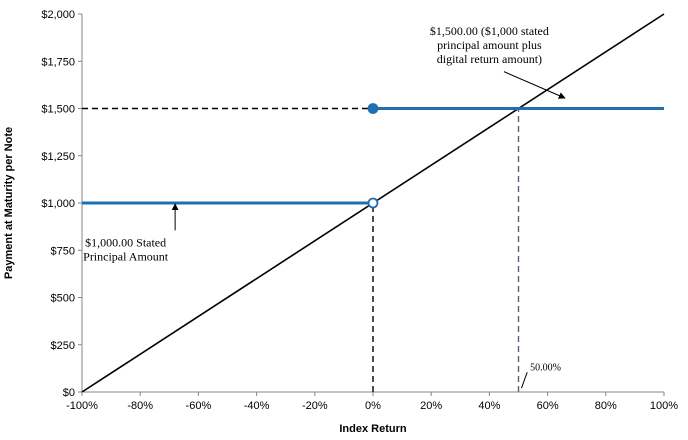 The image size is (688, 440). Describe the element at coordinates (125, 242) in the screenshot. I see `annotation-text-1: $1,000.00 Stated` at that location.